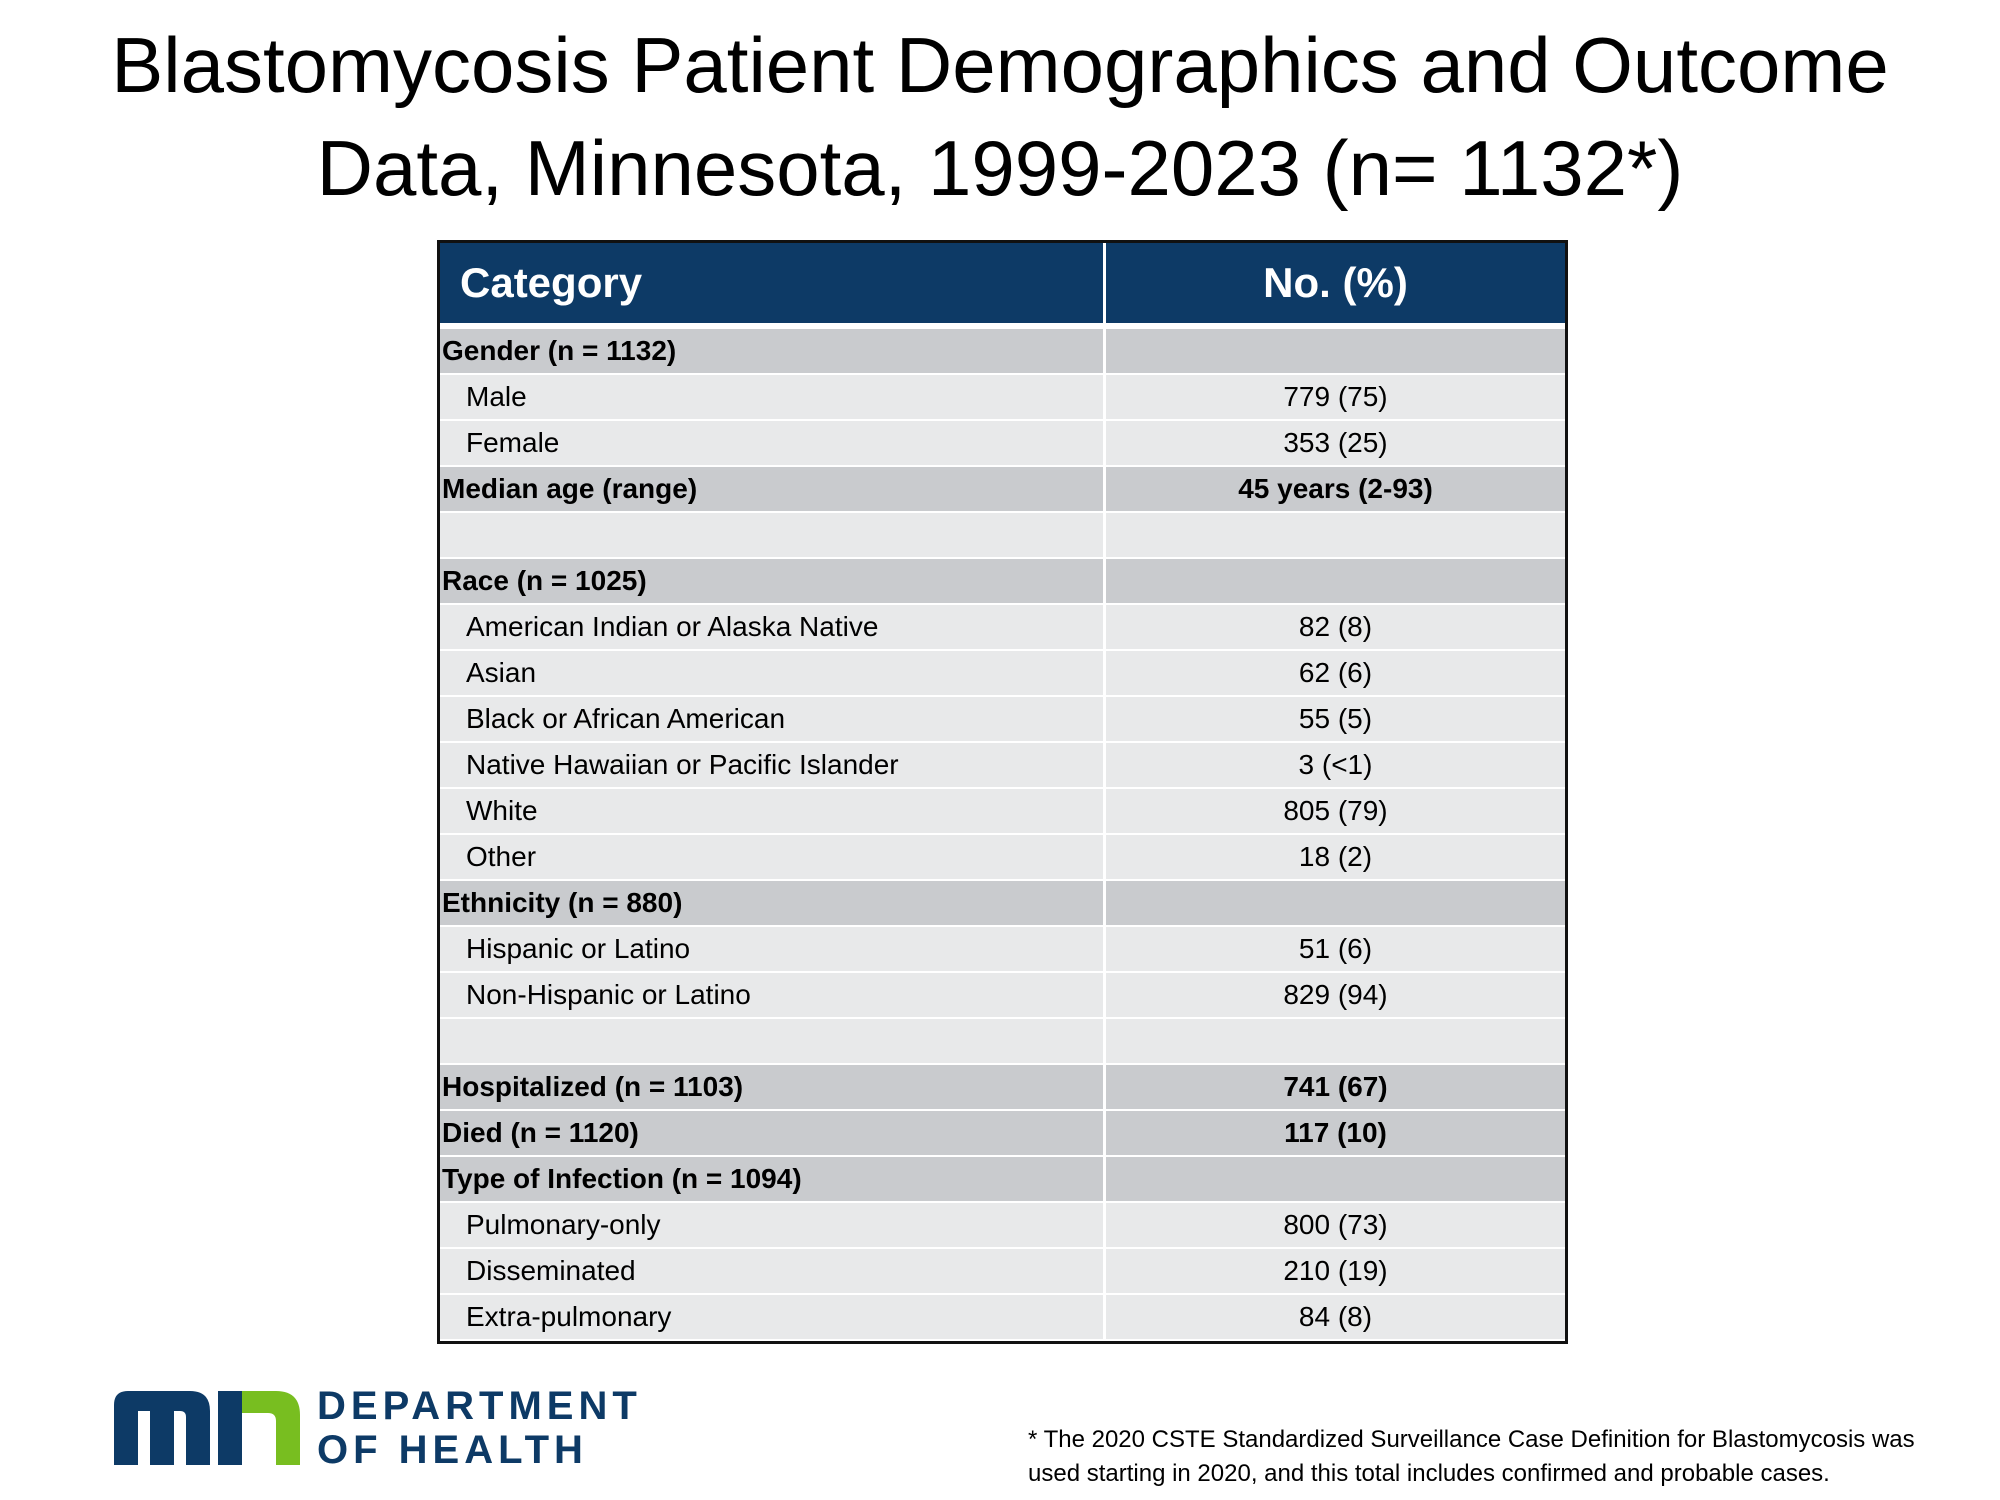 The height and width of the screenshot is (1500, 2000). Describe the element at coordinates (1335, 1316) in the screenshot. I see `value-cell: 84 (8)` at that location.